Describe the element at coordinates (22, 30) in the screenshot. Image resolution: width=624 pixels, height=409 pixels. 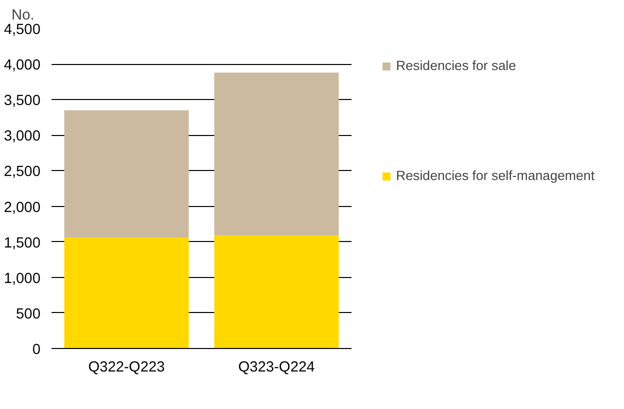
I see `y-tick-label: 4,500` at that location.